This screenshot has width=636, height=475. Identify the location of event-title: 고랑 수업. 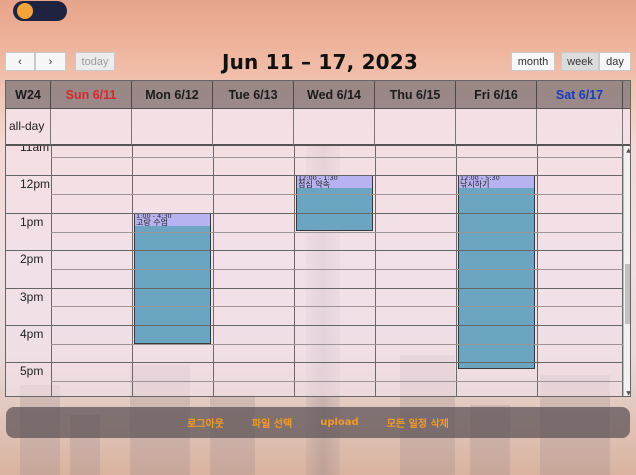
(152, 222).